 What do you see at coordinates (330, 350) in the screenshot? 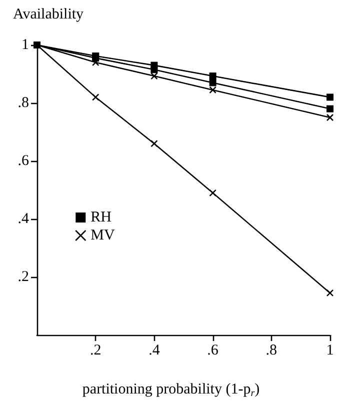
I see `x-tick-label: 1` at bounding box center [330, 350].